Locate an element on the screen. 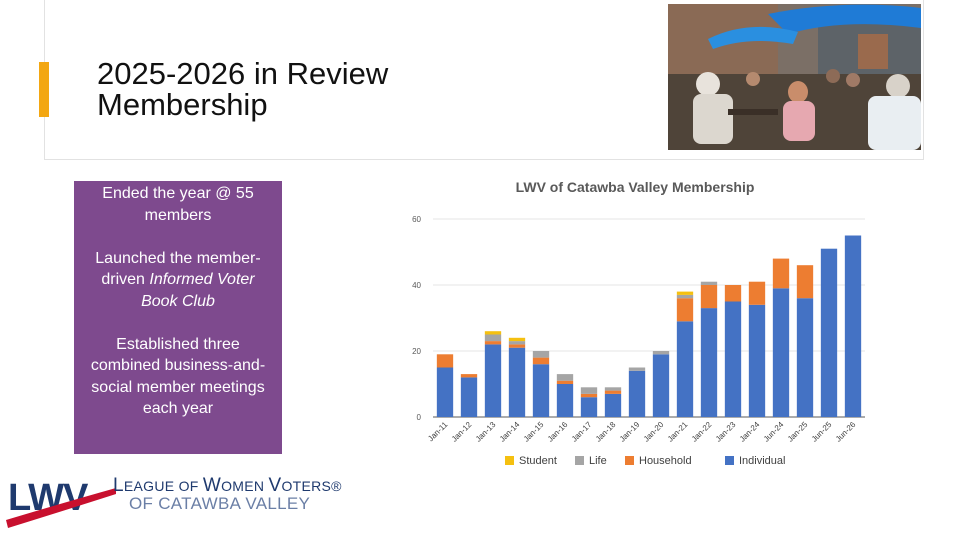 This screenshot has height=540, width=960. x-tick-label: Jan-20 is located at coordinates (654, 432).